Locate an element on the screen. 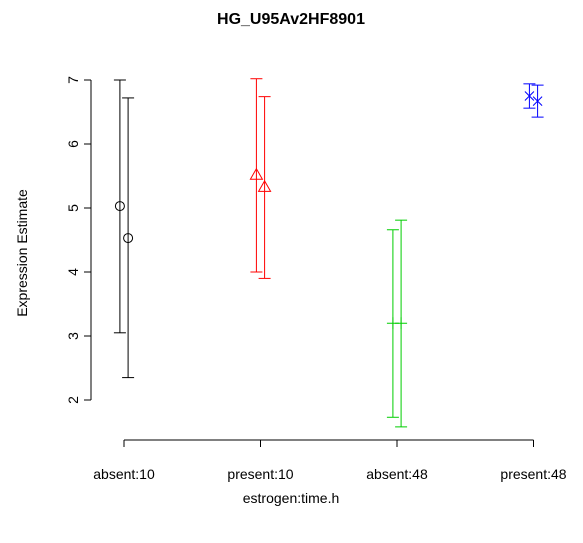 The height and width of the screenshot is (543, 583). x-tick-label: absent:48 is located at coordinates (397, 474).